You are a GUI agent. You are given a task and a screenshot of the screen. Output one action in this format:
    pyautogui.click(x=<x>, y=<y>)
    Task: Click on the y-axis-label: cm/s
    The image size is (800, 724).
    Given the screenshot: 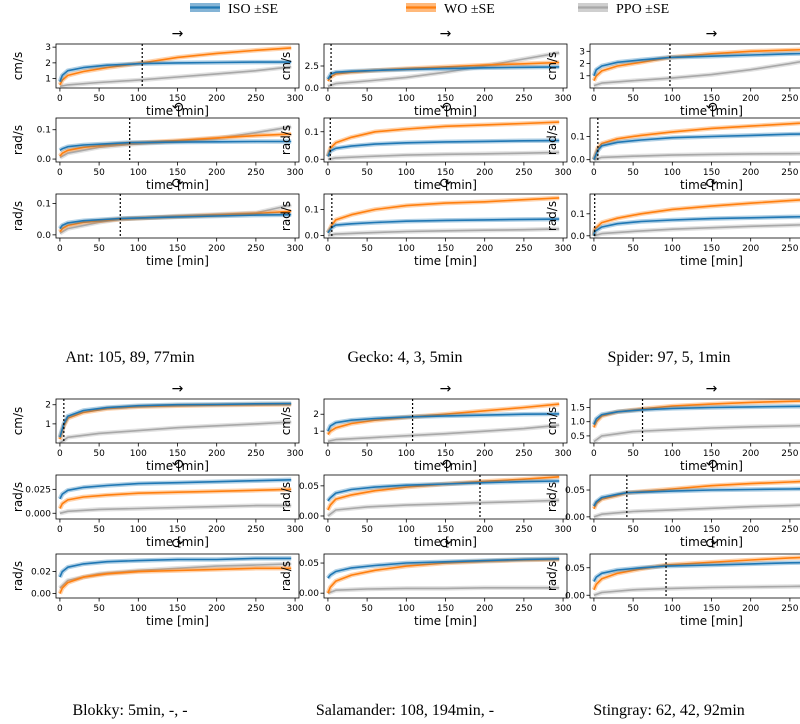 What is the action you would take?
    pyautogui.click(x=286, y=421)
    